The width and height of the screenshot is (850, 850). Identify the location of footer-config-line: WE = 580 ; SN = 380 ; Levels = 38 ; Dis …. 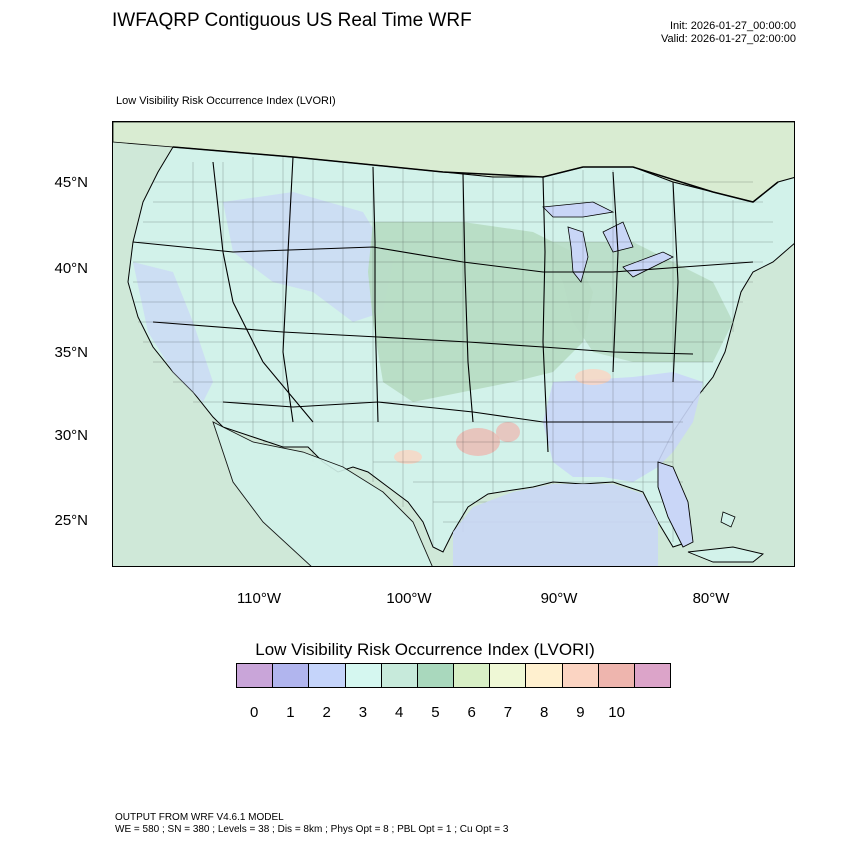
(312, 829).